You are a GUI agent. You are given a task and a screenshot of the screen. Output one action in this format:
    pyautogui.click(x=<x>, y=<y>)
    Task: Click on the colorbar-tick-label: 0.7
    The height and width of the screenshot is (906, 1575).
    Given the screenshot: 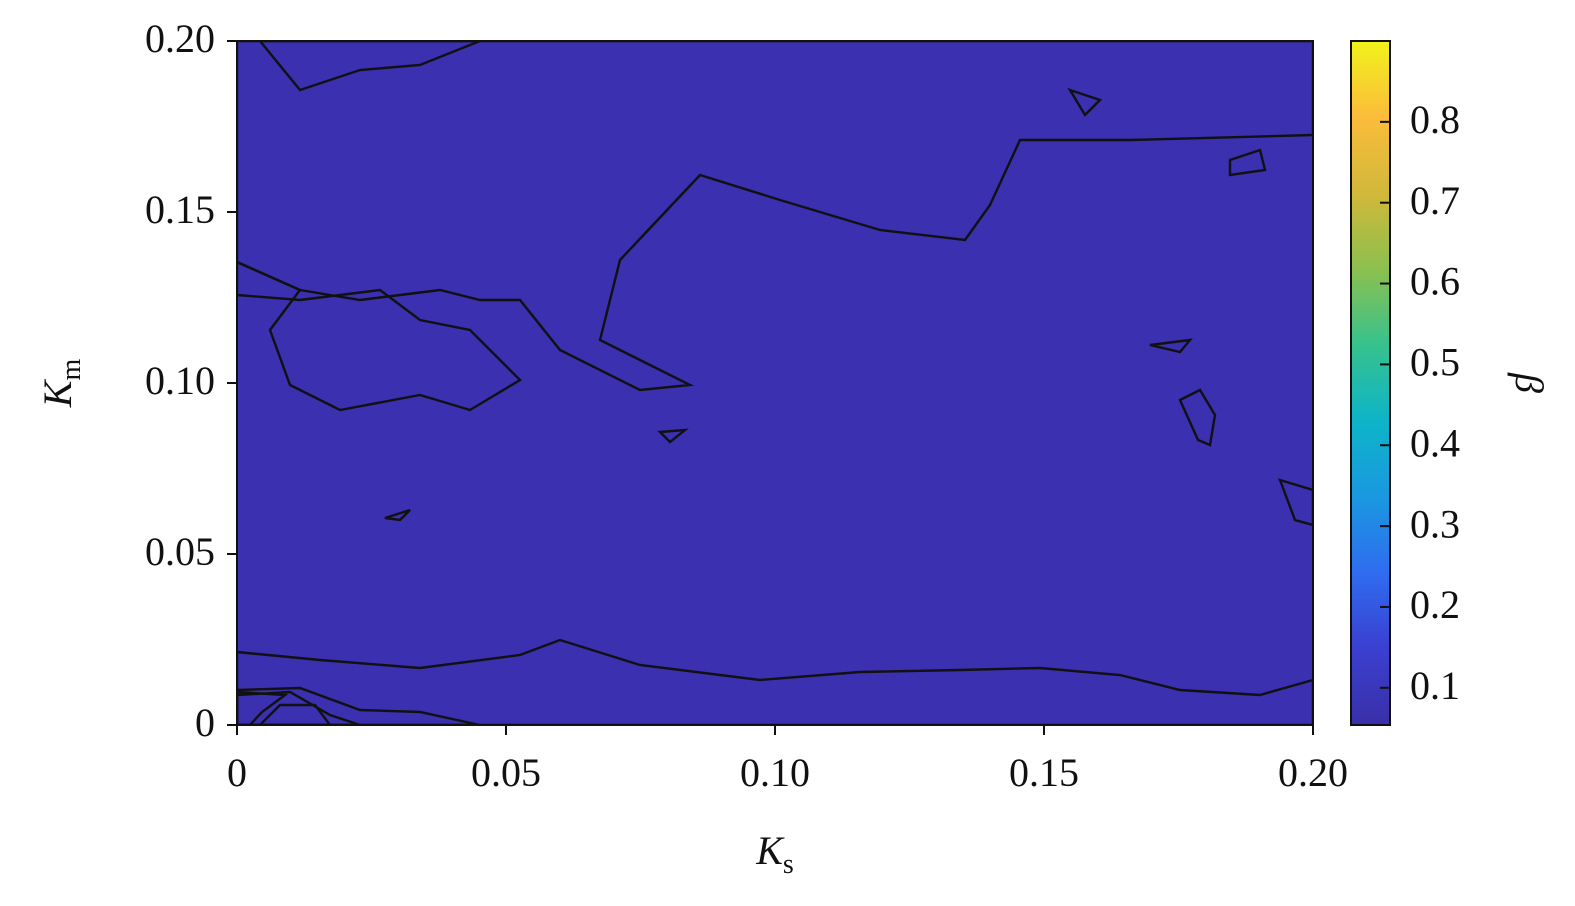 What is the action you would take?
    pyautogui.click(x=1435, y=200)
    